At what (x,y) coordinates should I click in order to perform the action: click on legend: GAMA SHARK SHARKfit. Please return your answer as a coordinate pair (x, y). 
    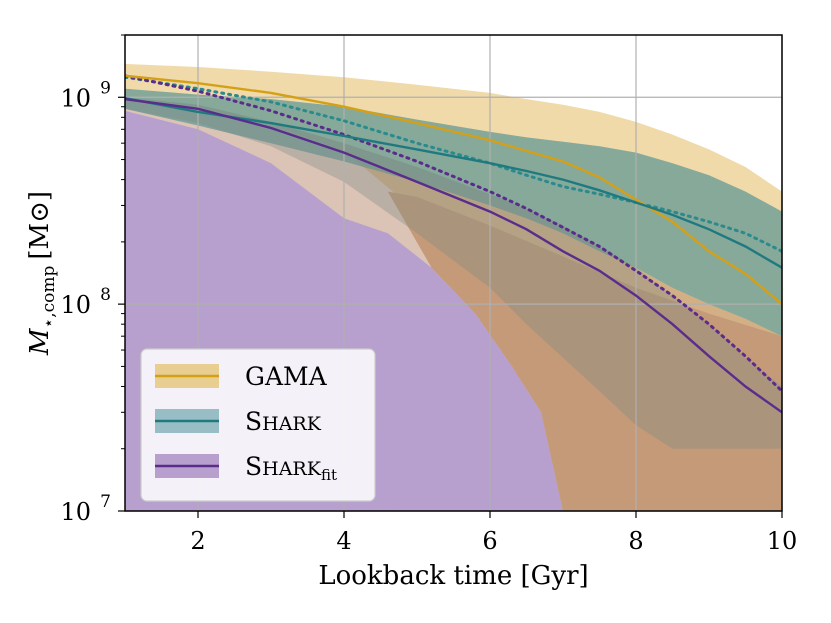
    Looking at the image, I should click on (258, 425).